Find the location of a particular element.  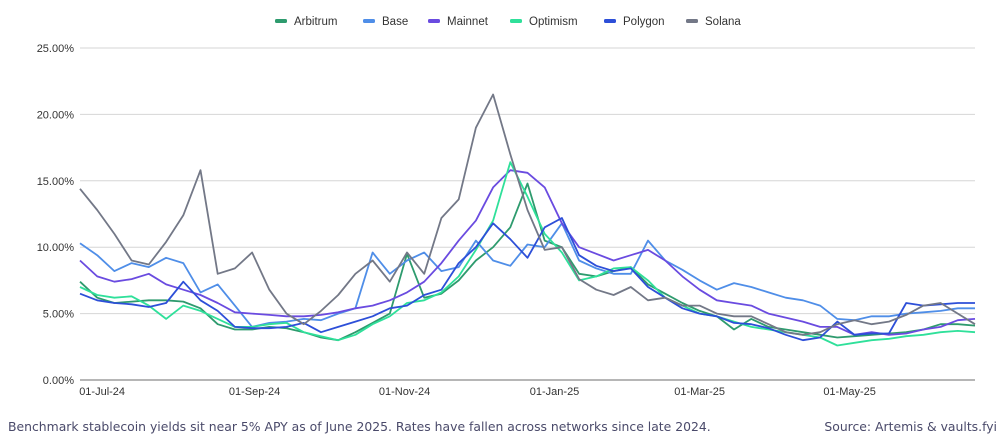

y-tick-label: 10.00% is located at coordinates (56, 248).